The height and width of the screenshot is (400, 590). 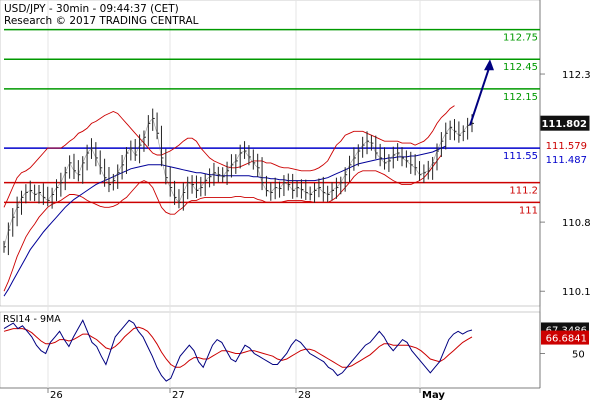 I want to click on rsi-badge-label-1: 66.6841, so click(x=566, y=339).